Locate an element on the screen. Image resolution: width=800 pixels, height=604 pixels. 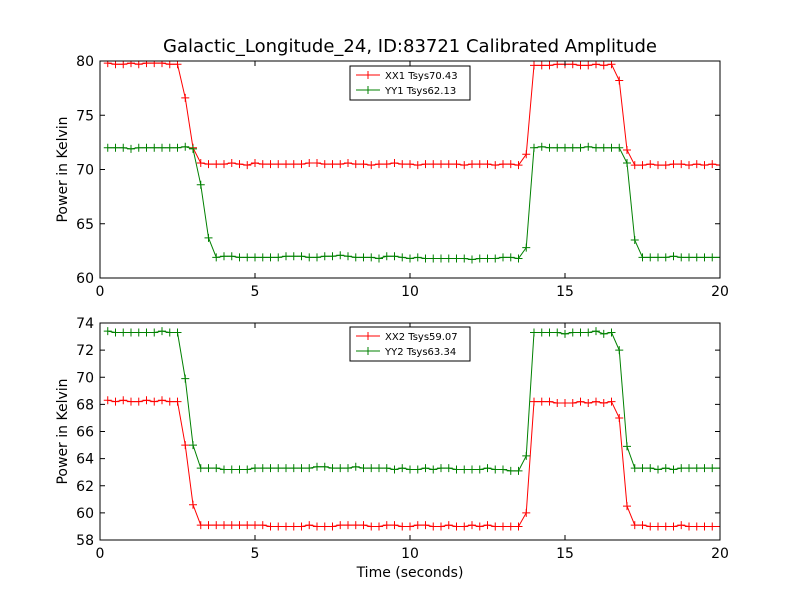
y-tick-label: 68 is located at coordinates (85, 405).